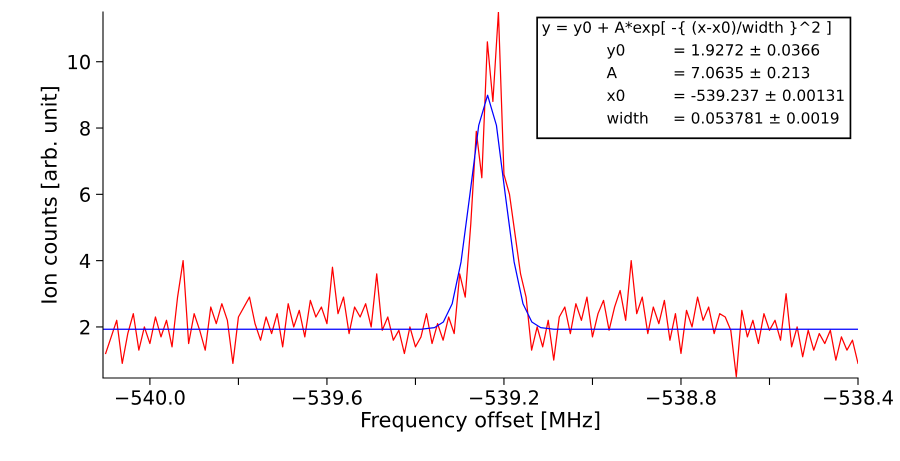 This screenshot has height=461, width=900. Describe the element at coordinates (150, 397) in the screenshot. I see `x-tick-label: −540.0` at that location.